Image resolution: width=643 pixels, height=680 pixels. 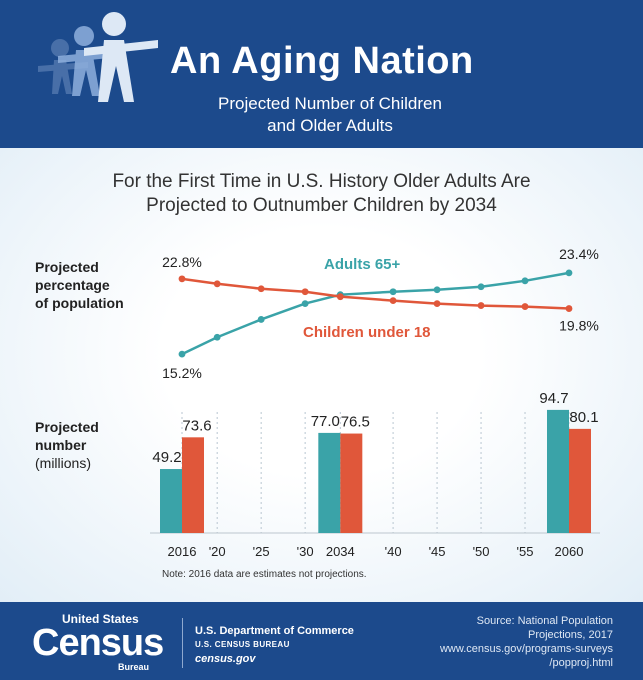 I want to click on footer-banner, so click(x=321, y=641).